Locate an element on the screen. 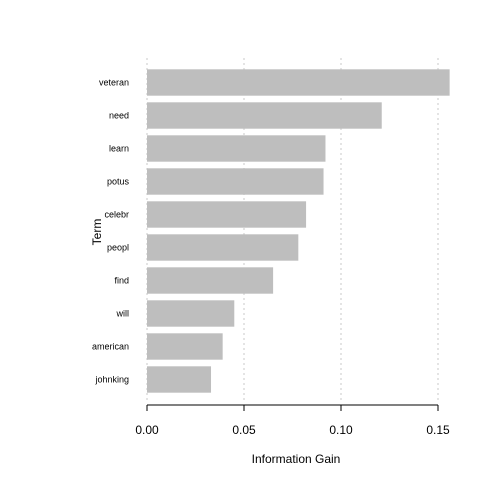 The image size is (480, 480). x-tick-label: 0.15 is located at coordinates (438, 430).